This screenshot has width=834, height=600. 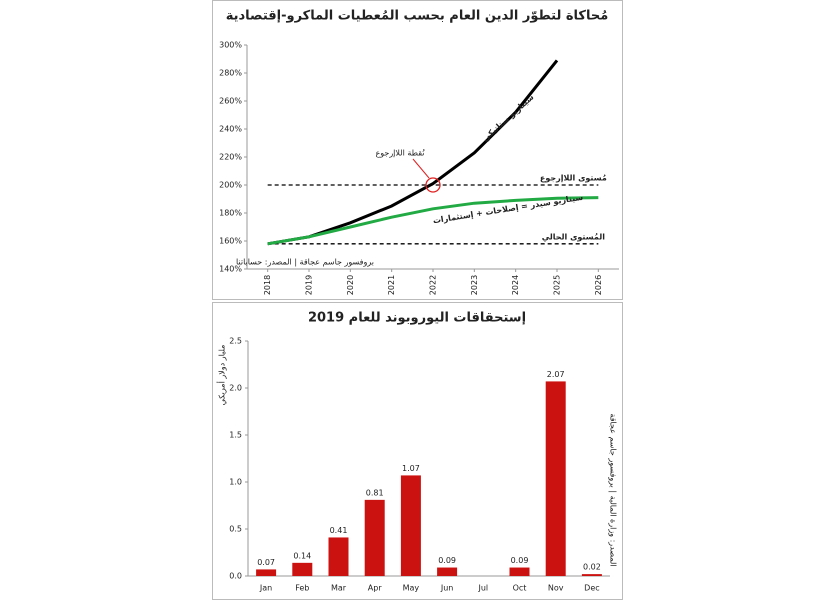 I want to click on y-tick-label: 180%, so click(x=230, y=213).